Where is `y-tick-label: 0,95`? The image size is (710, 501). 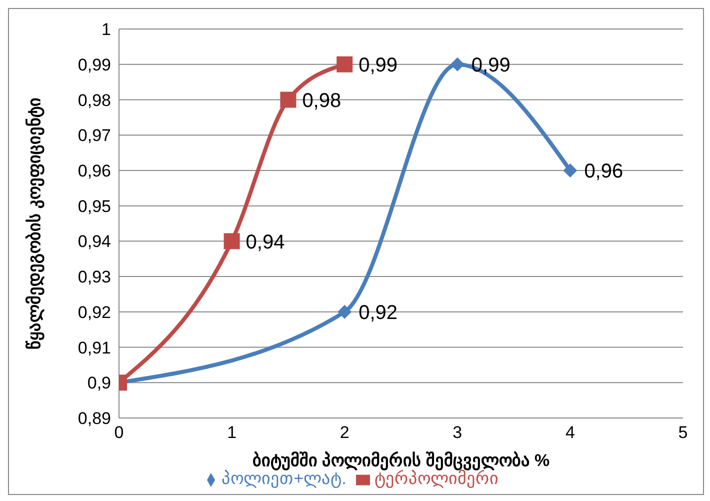 y-tick-label: 0,95 is located at coordinates (94, 206).